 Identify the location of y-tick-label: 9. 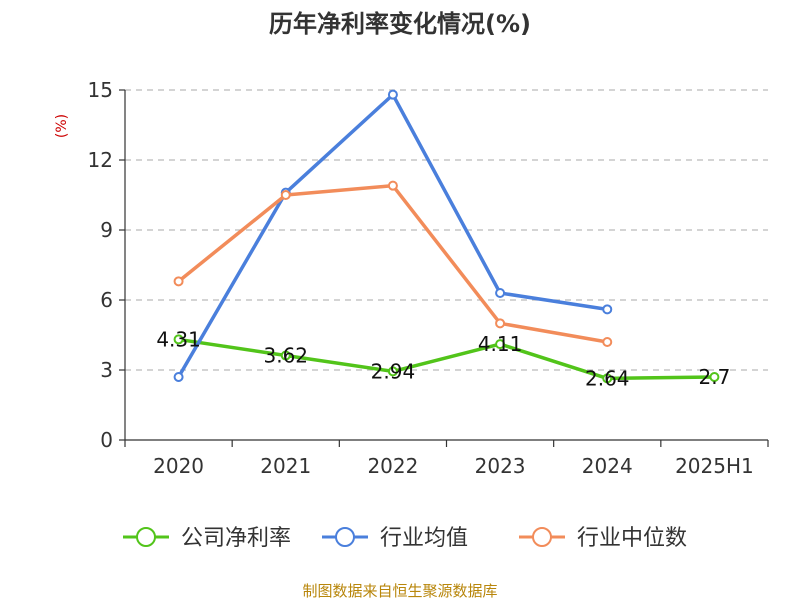
(106, 230).